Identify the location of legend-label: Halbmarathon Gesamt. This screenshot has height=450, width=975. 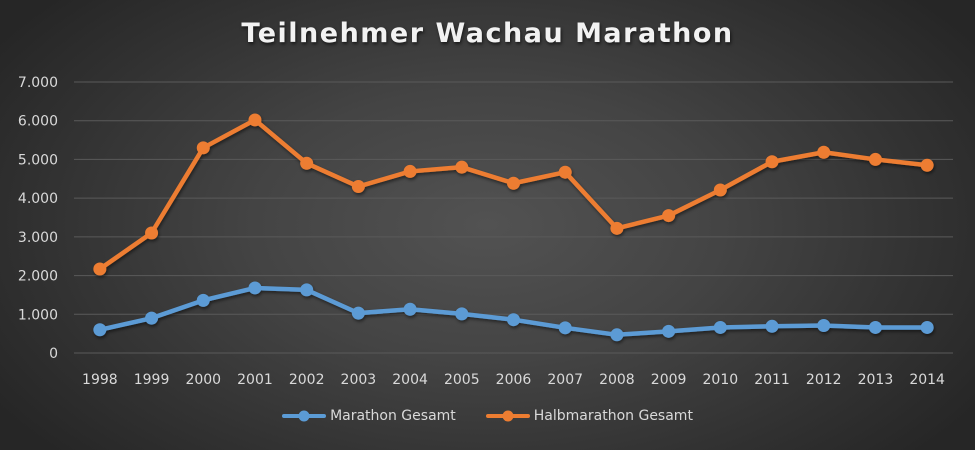
(613, 416).